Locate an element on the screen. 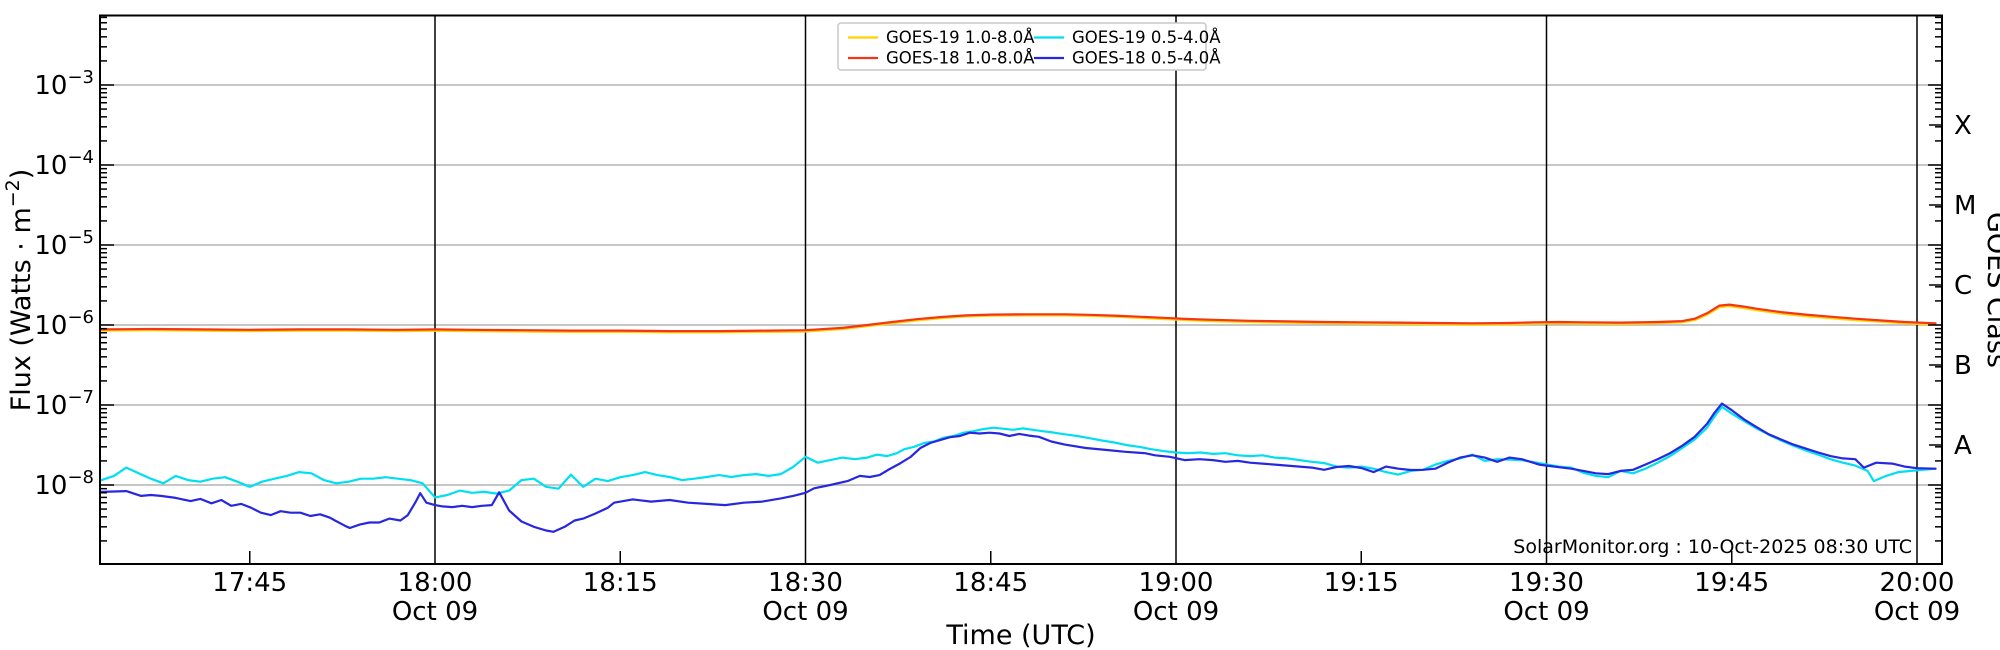 The height and width of the screenshot is (650, 2000). series-line-goes-19-short is located at coordinates (1018, 452).